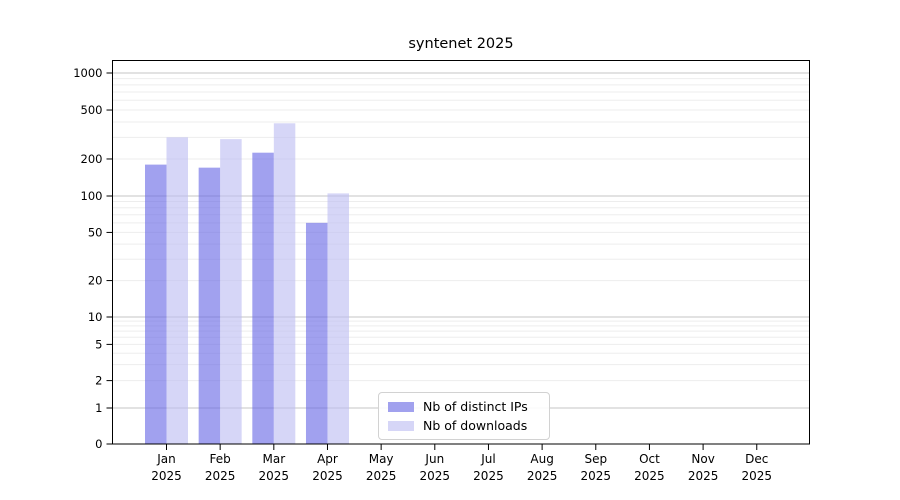  Describe the element at coordinates (756, 459) in the screenshot. I see `x-tick-label-month: Dec` at that location.